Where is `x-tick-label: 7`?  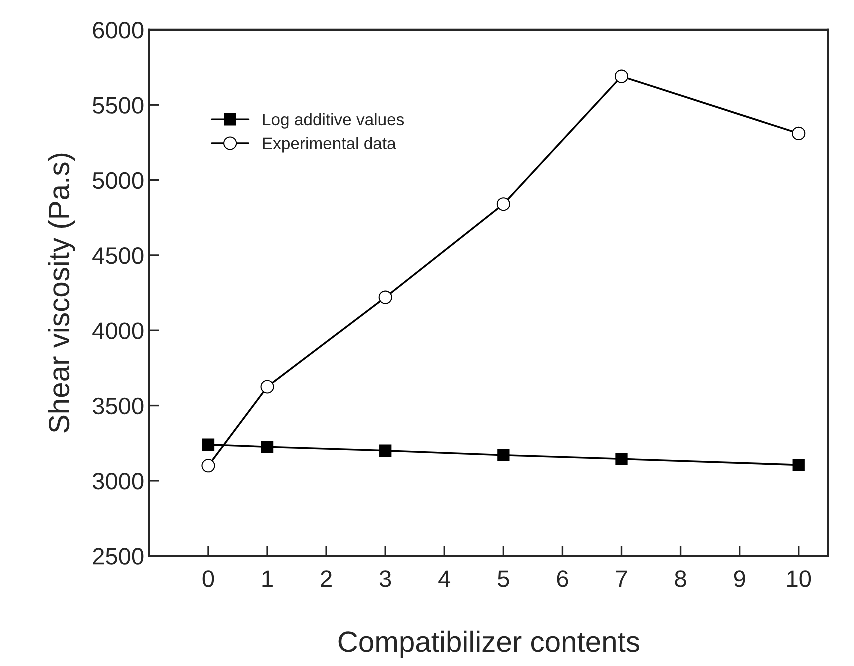
x-tick-label: 7 is located at coordinates (622, 579).